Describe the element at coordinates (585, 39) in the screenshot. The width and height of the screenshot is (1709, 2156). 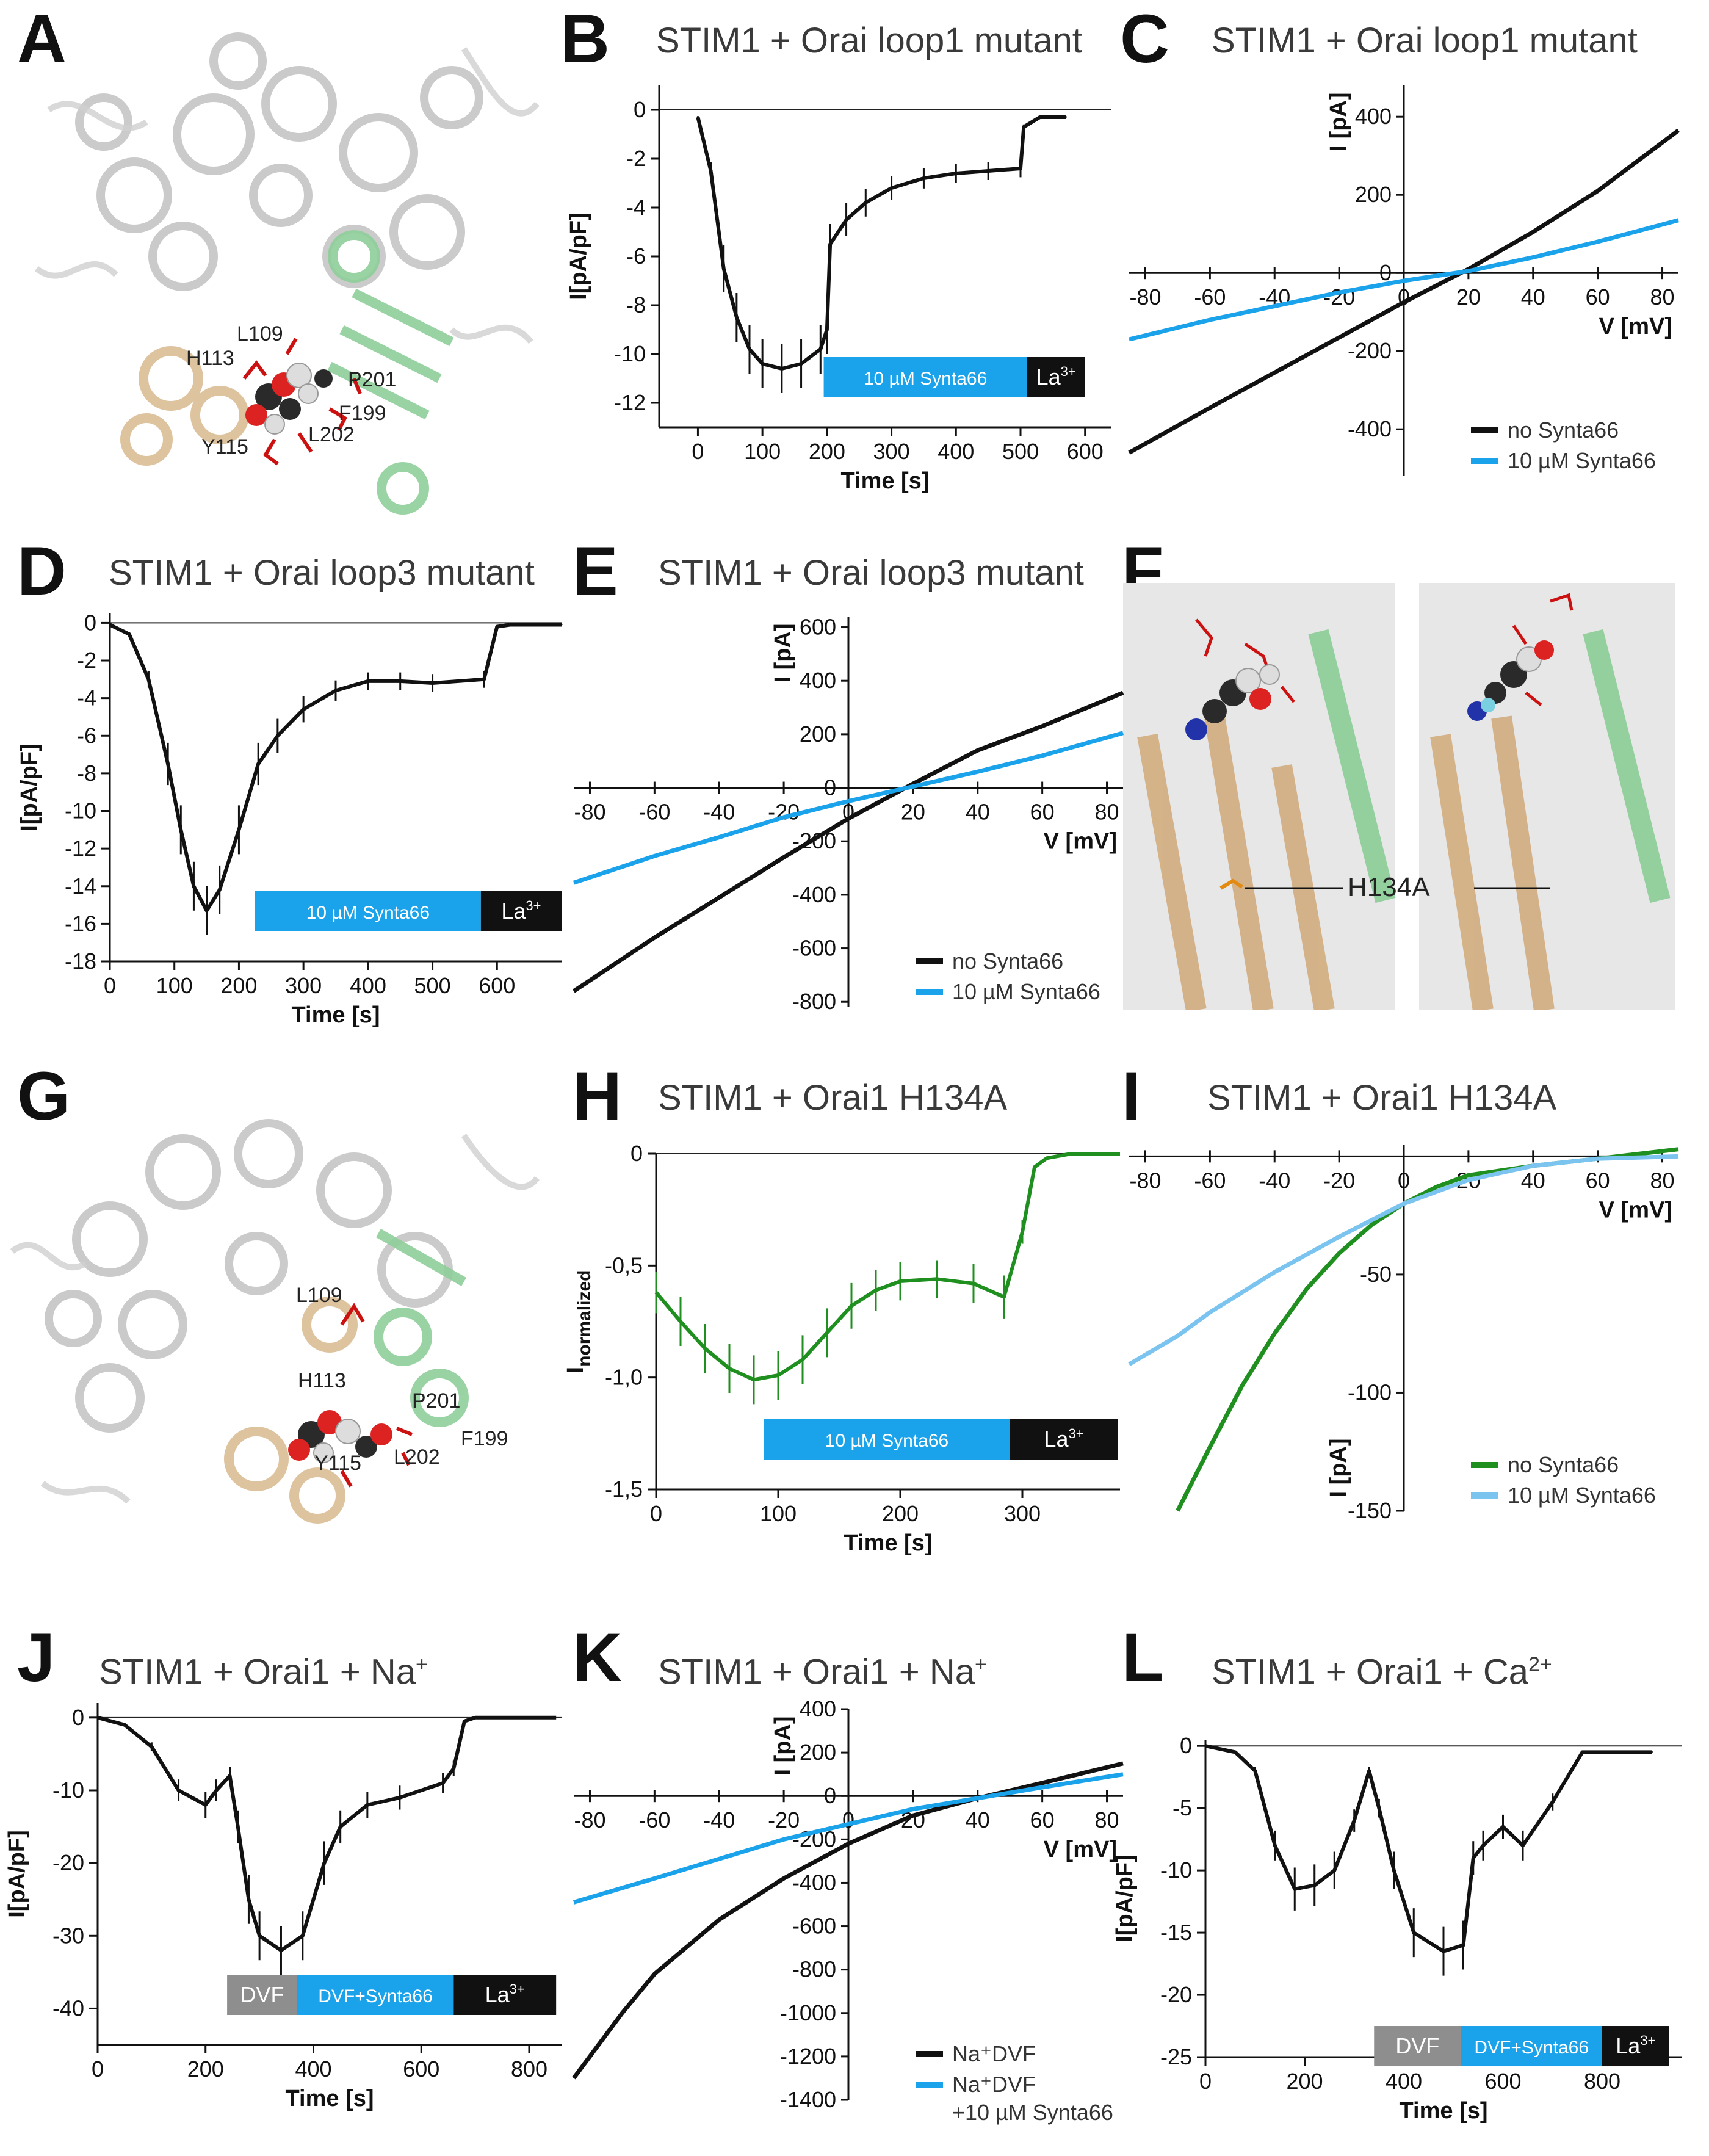
I see `panel-letter-b: B` at that location.